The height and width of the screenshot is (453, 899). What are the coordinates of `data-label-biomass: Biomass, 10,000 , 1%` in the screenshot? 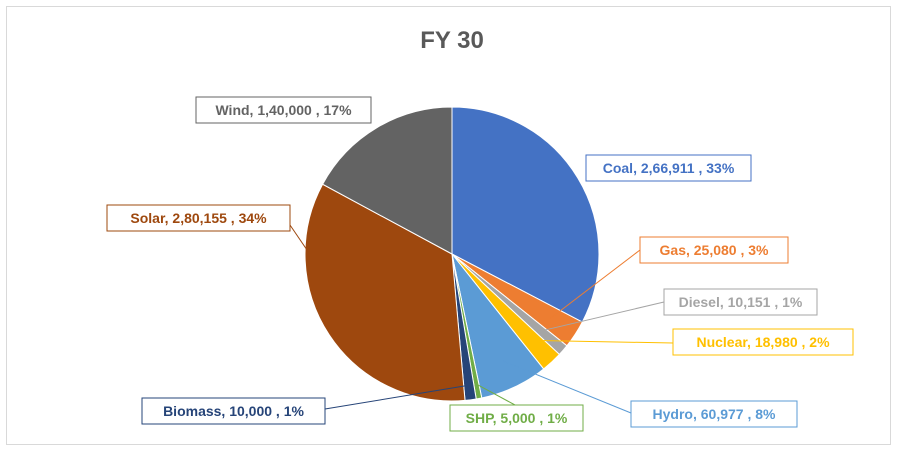 It's located at (233, 411).